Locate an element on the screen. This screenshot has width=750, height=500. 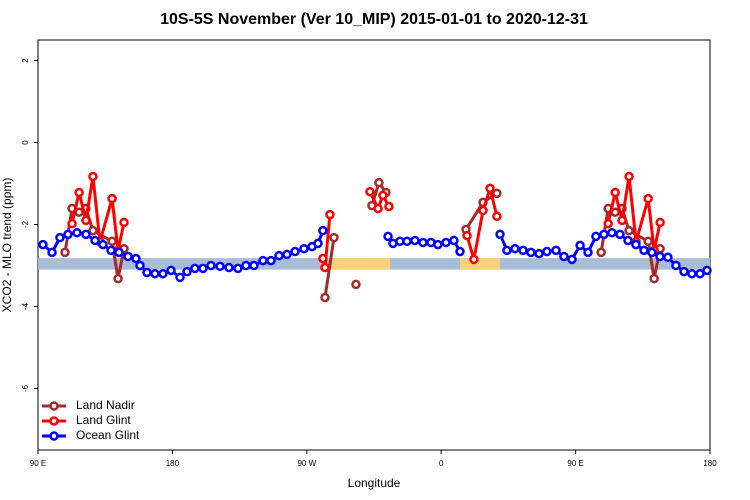
y-tick-label: 0 is located at coordinates (25, 142).